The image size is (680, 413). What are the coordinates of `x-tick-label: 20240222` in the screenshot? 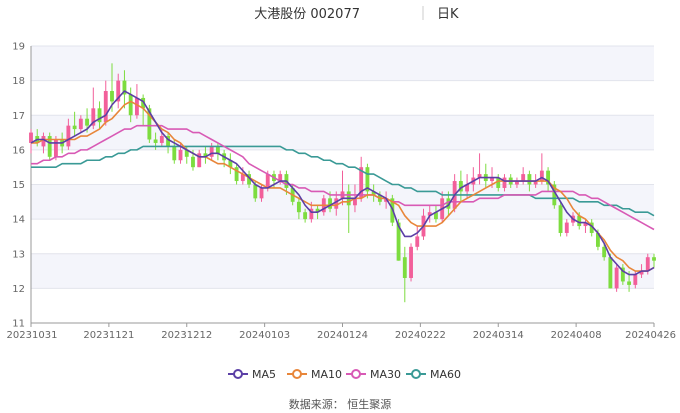 It's located at (420, 335).